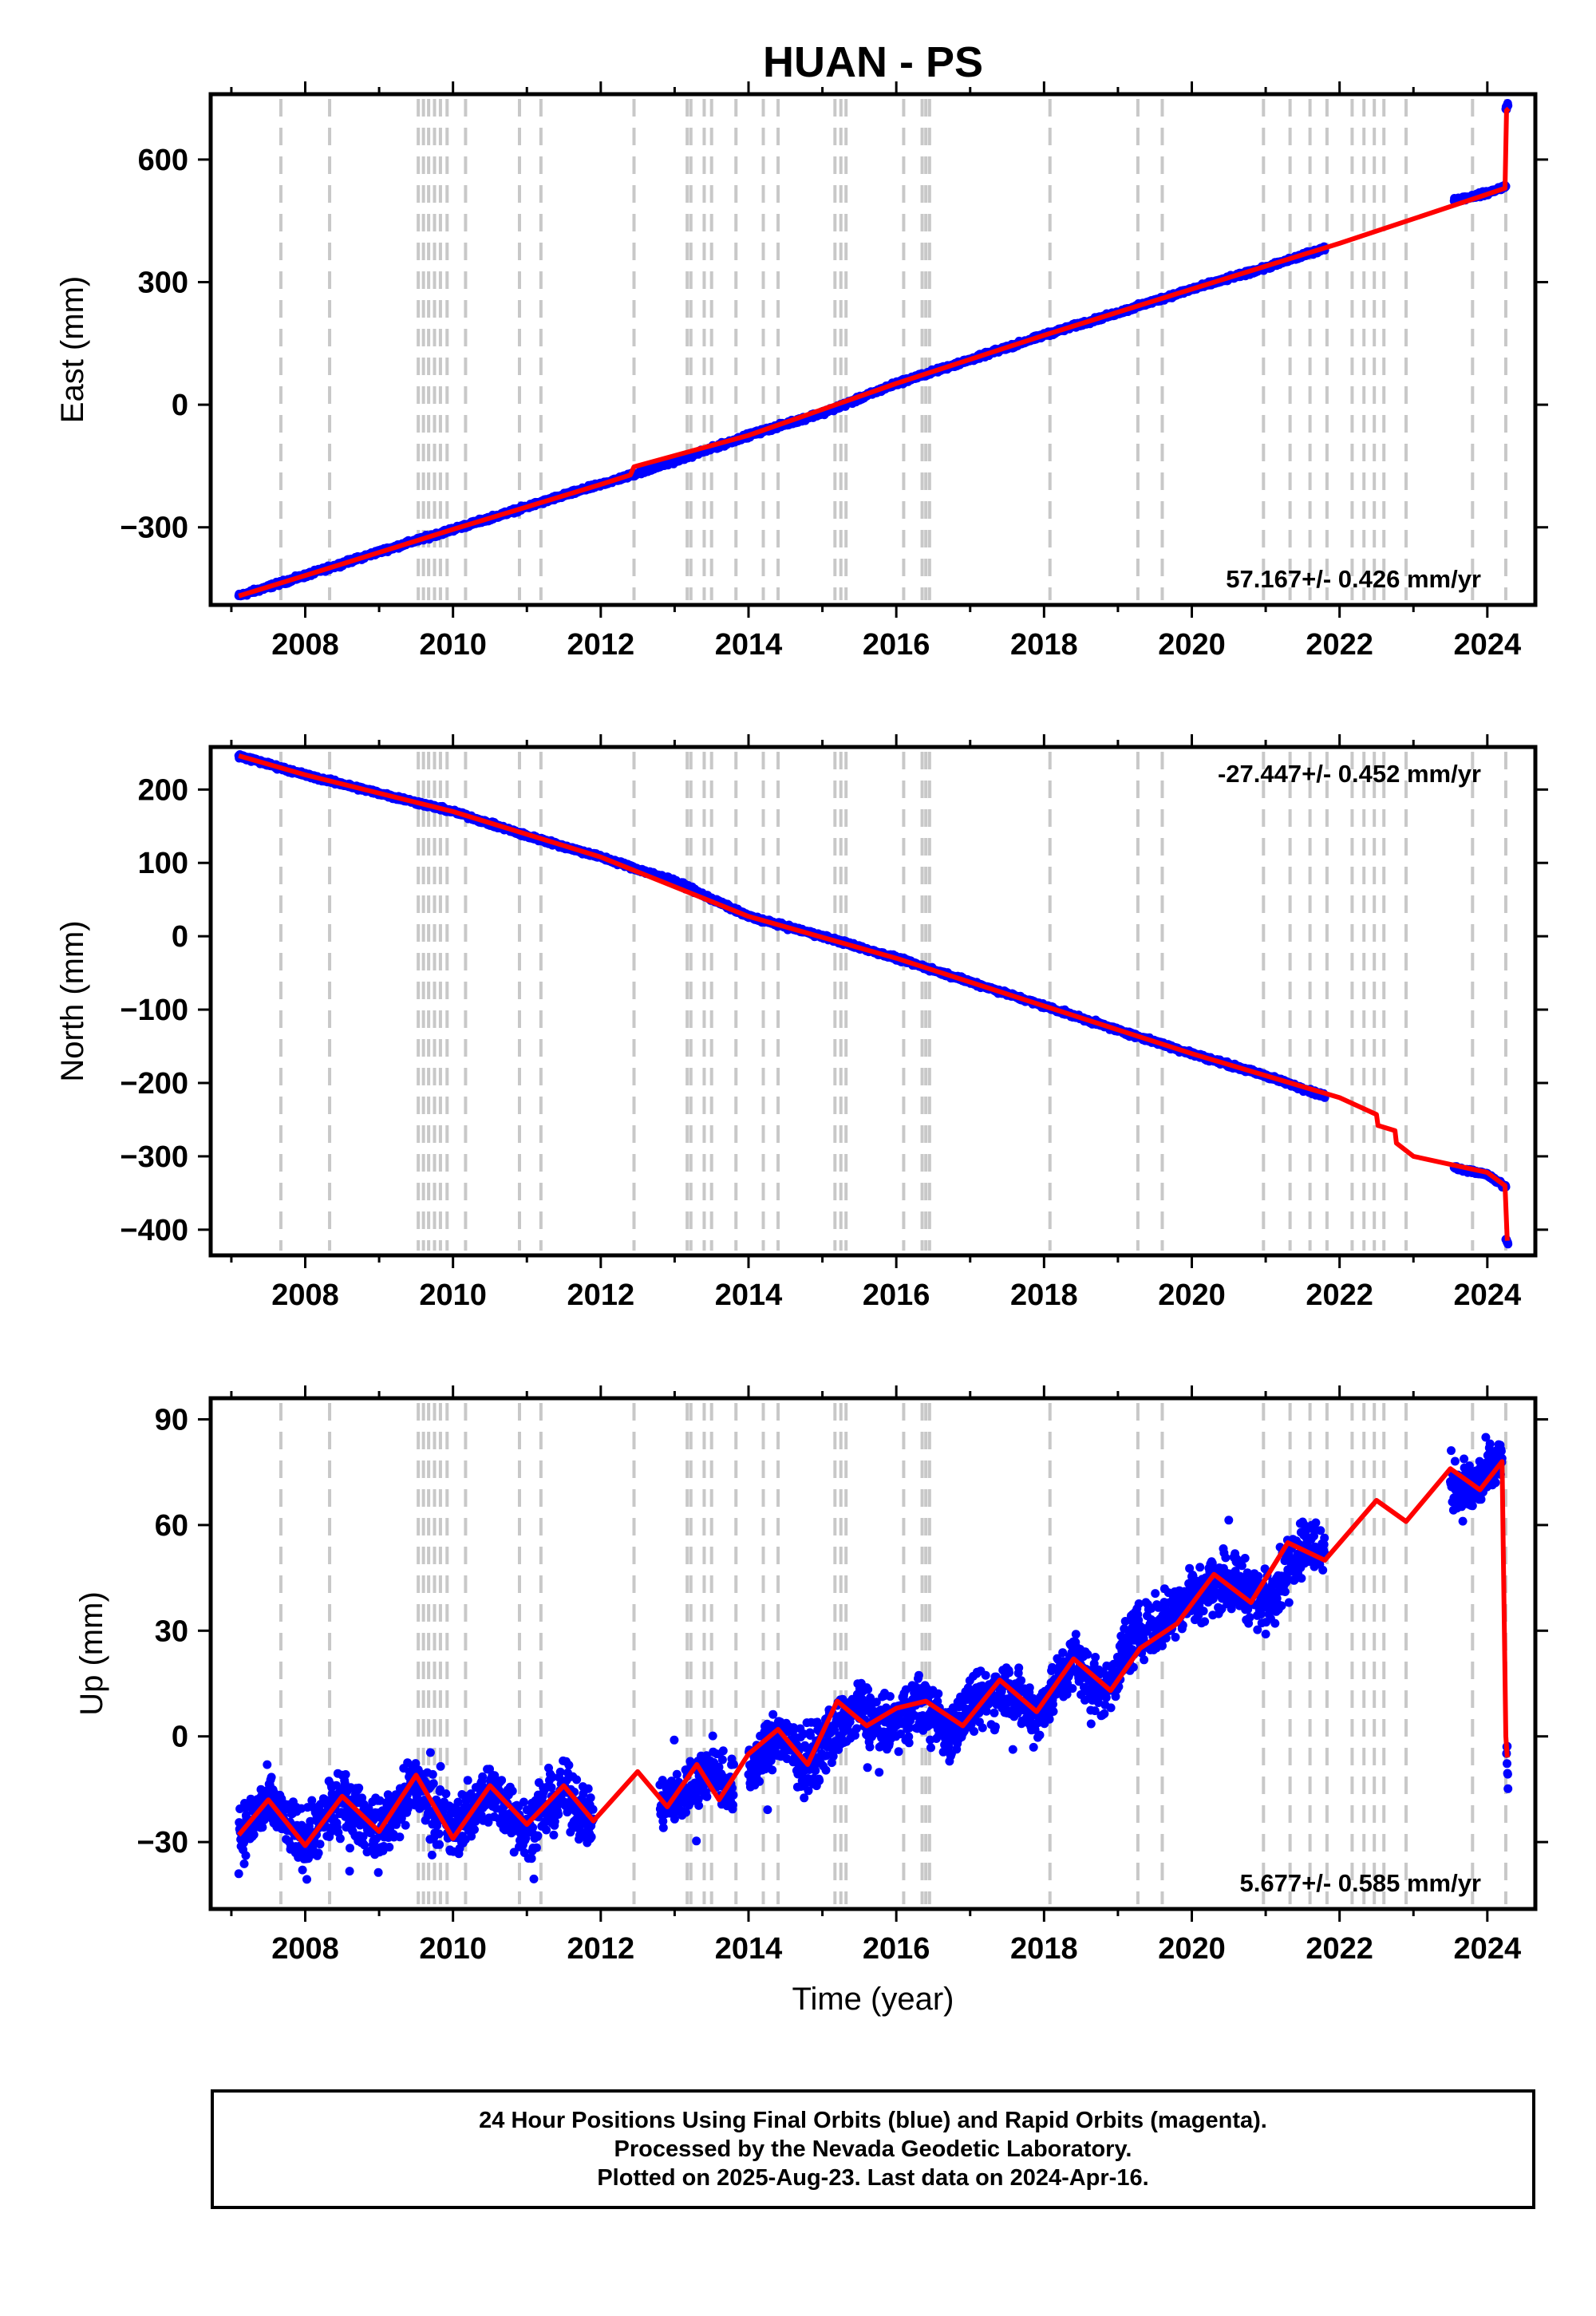  Describe the element at coordinates (601, 645) in the screenshot. I see `x-tick-label: 2012` at that location.